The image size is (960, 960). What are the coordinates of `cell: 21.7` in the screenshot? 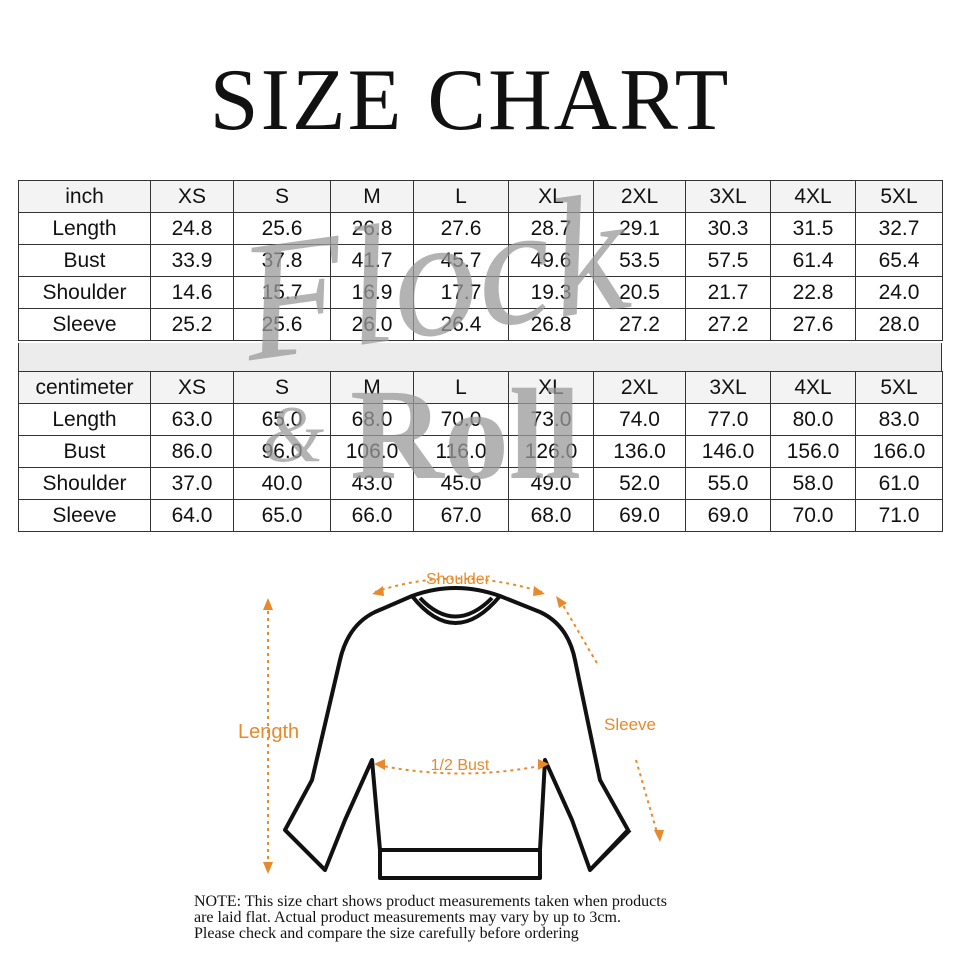 It's located at (728, 292).